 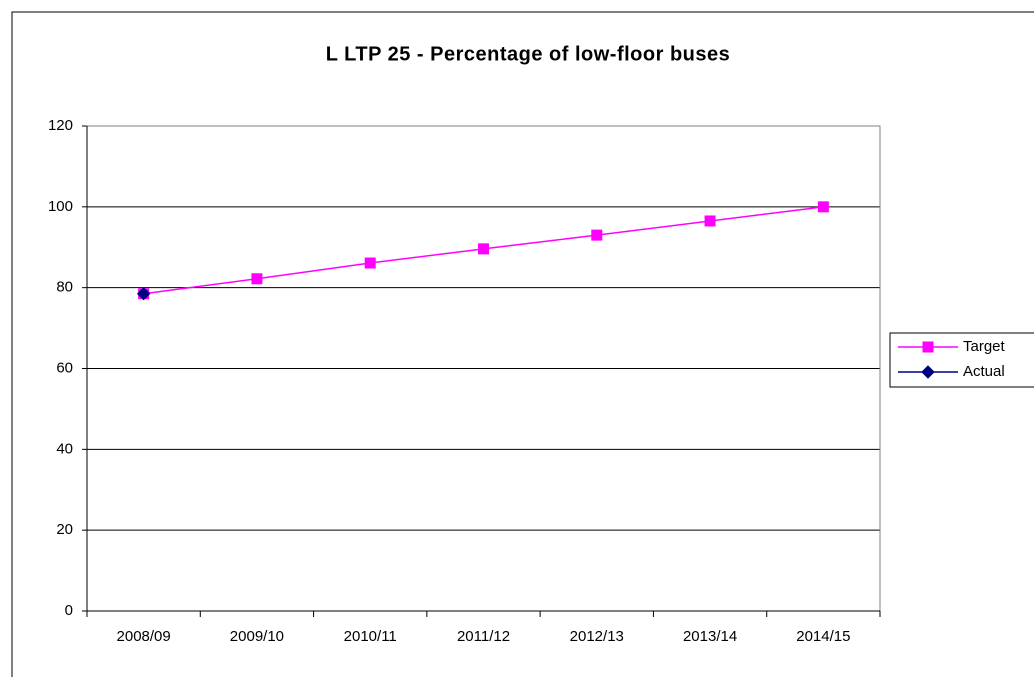 What do you see at coordinates (60, 125) in the screenshot?
I see `y-tick-label: 120` at bounding box center [60, 125].